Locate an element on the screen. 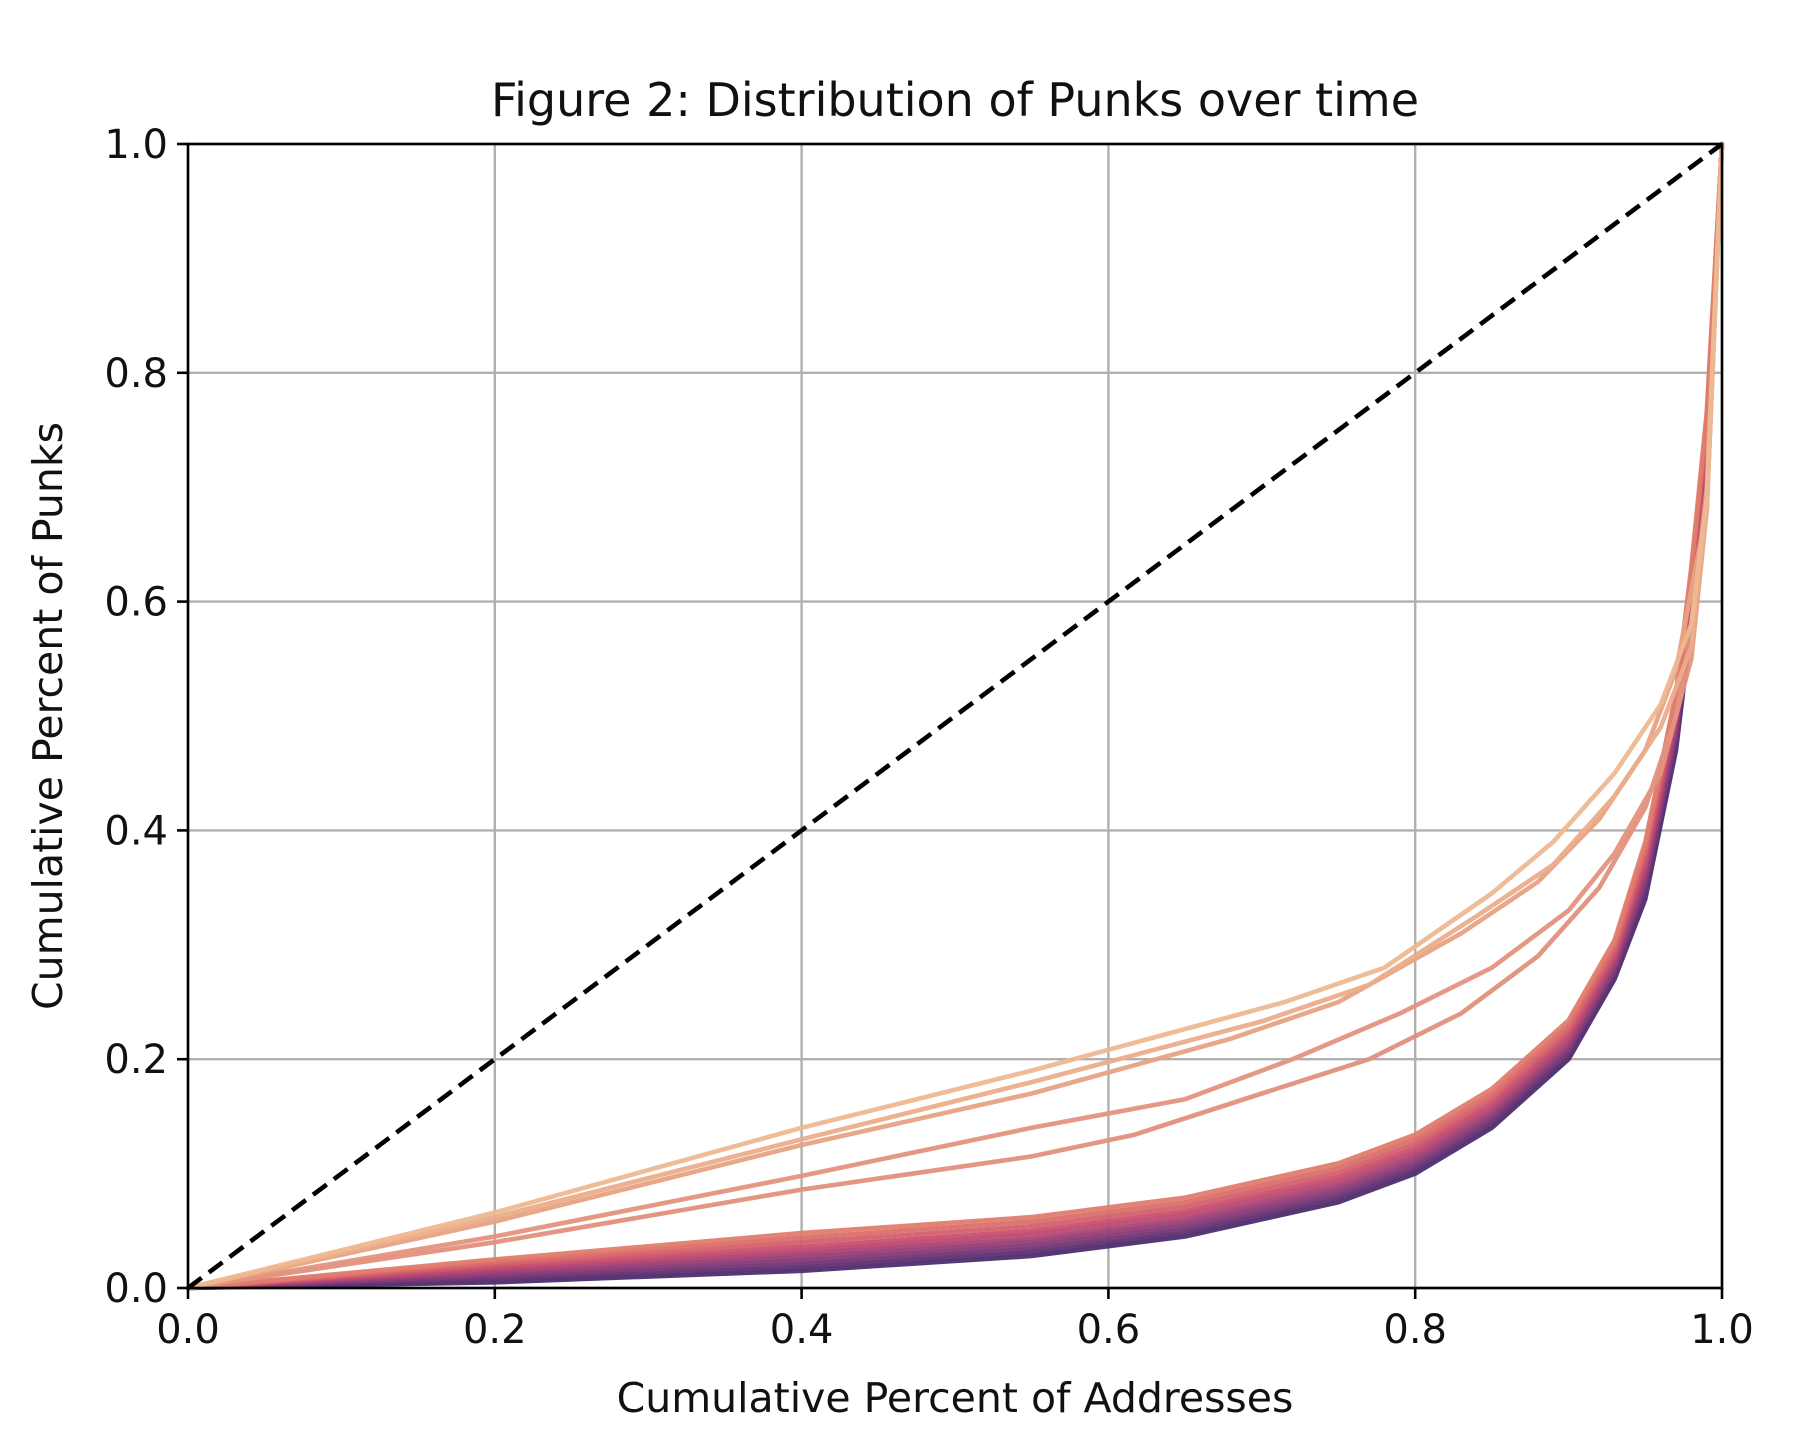 Image resolution: width=1800 pixels, height=1436 pixels. x-axis-label: Cumulative Percent of Addresses is located at coordinates (955, 1398).